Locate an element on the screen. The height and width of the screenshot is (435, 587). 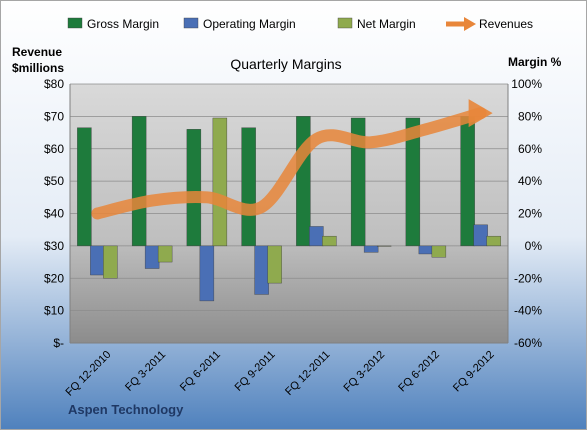
y-right-tick-label: -40% is located at coordinates (528, 311).